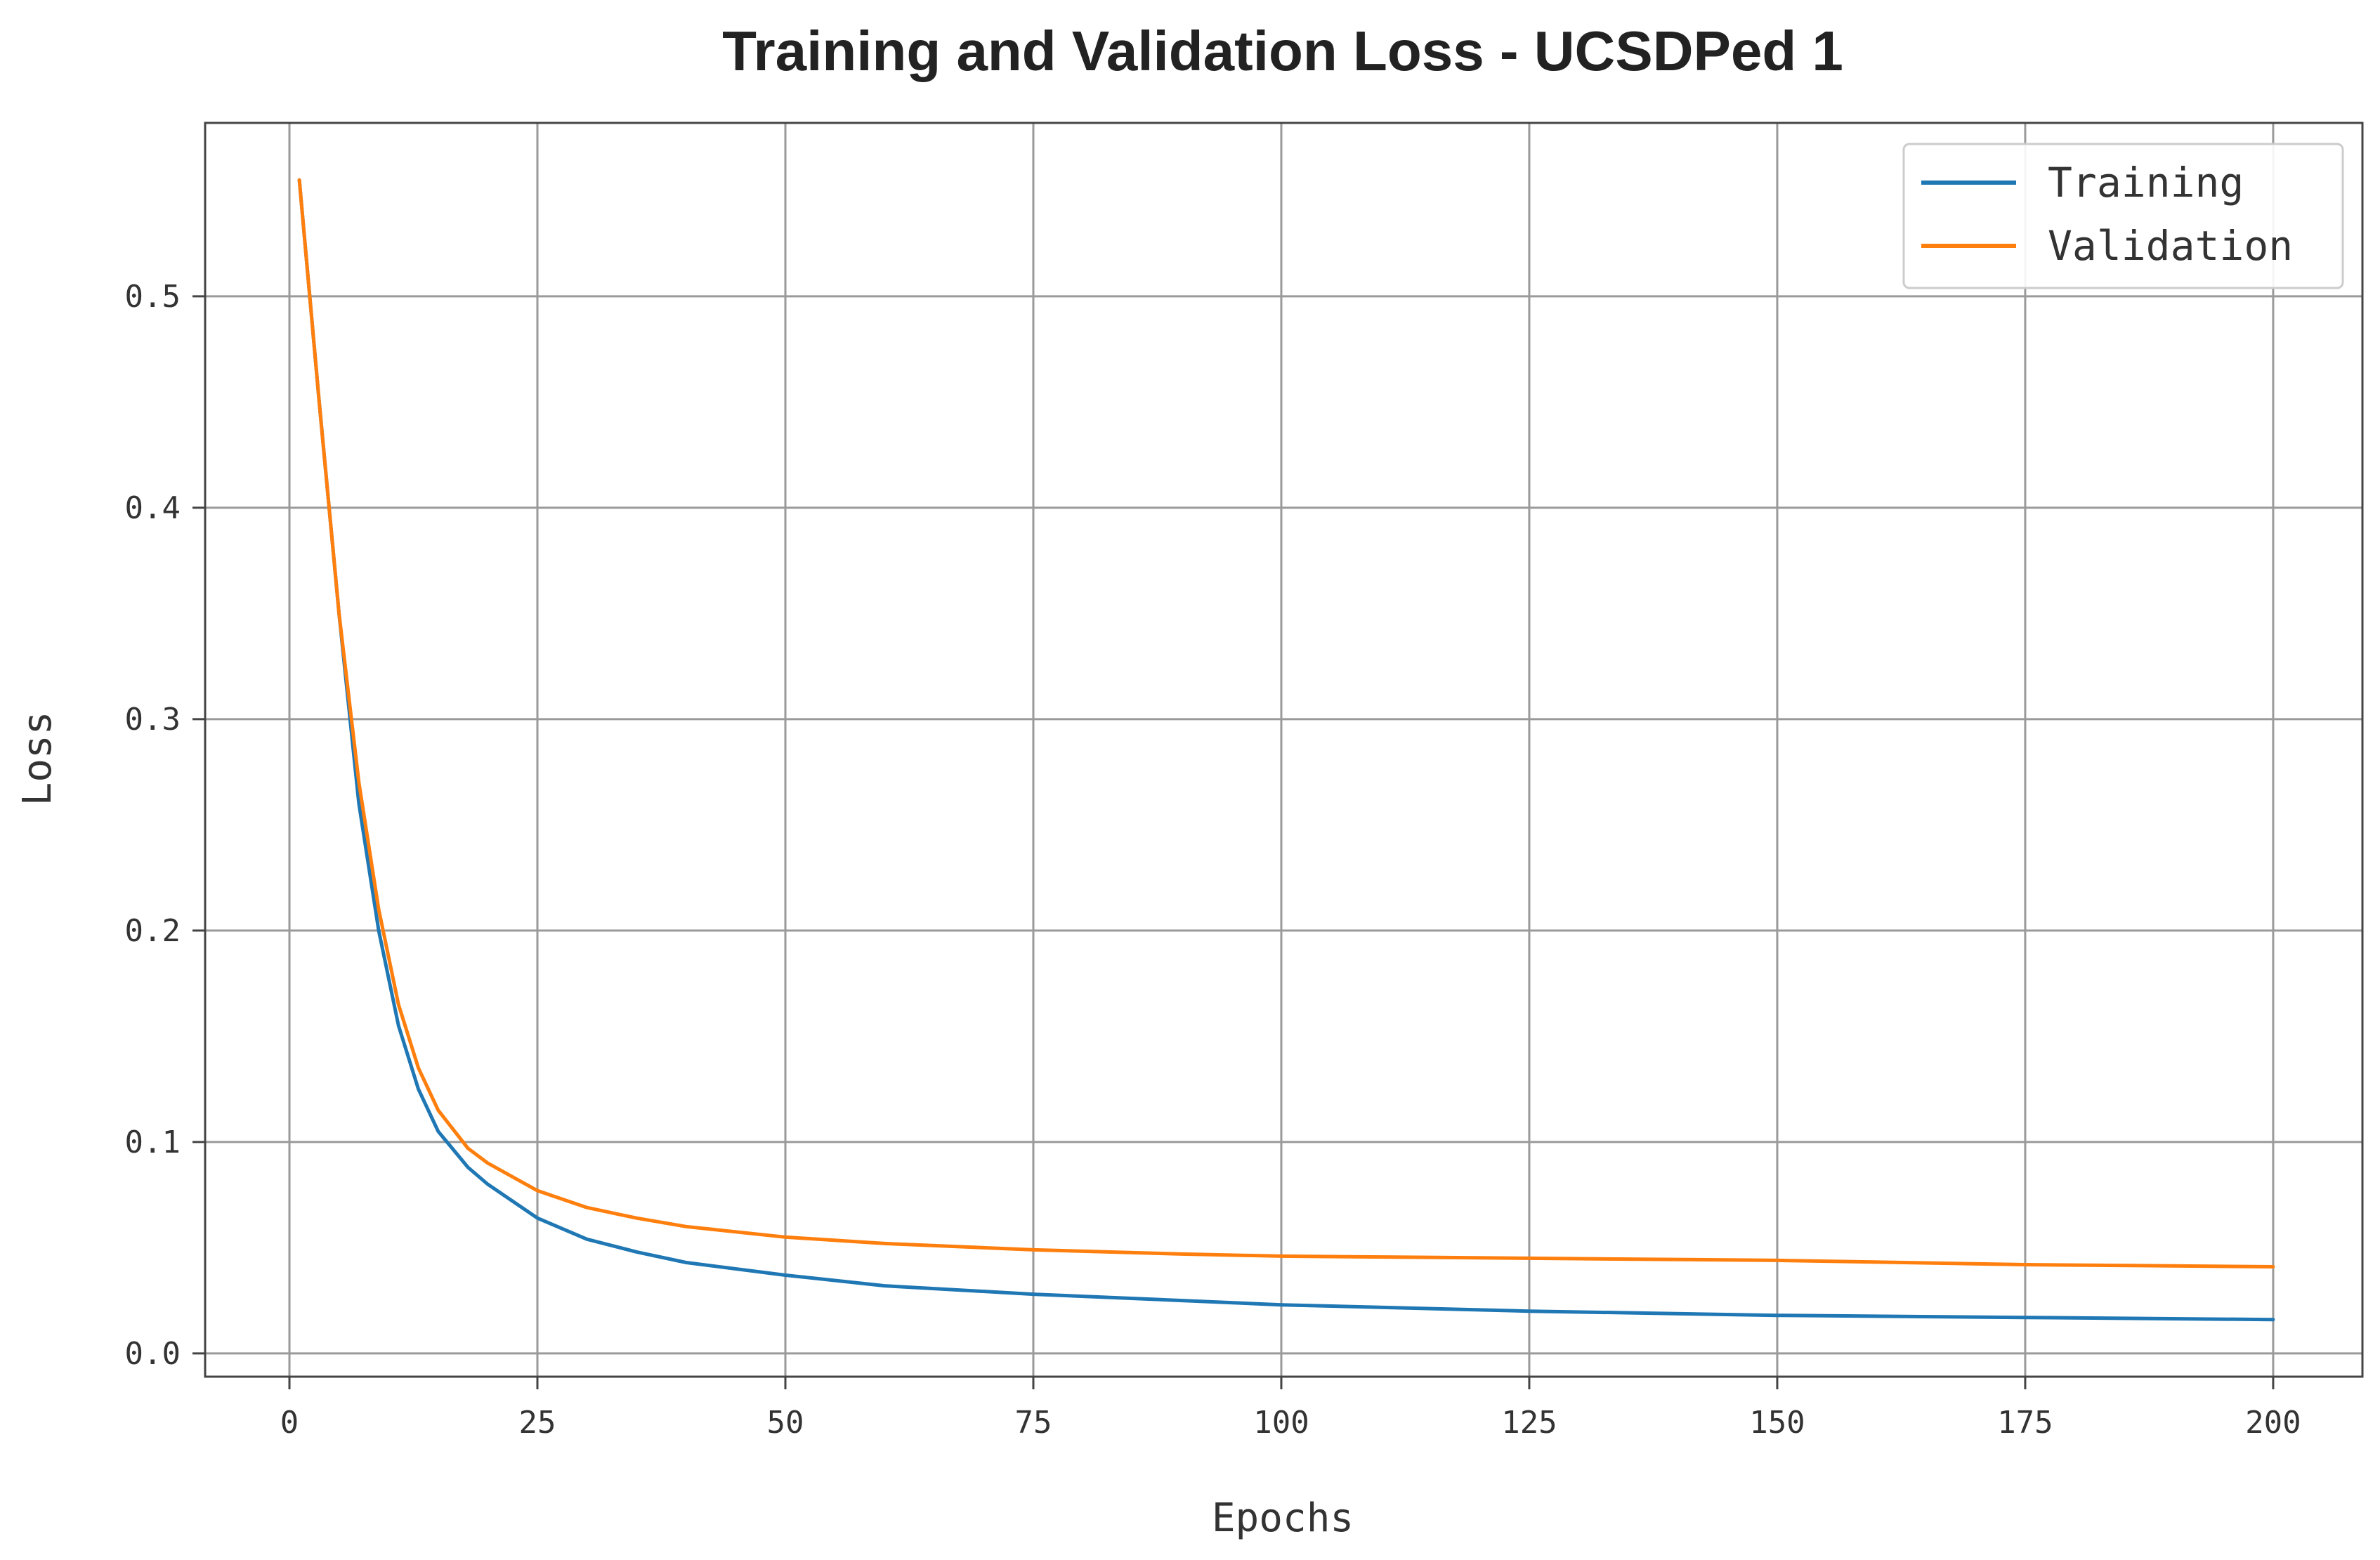 This screenshot has width=2380, height=1560. What do you see at coordinates (1281, 1423) in the screenshot?
I see `x-tick-label: 100` at bounding box center [1281, 1423].